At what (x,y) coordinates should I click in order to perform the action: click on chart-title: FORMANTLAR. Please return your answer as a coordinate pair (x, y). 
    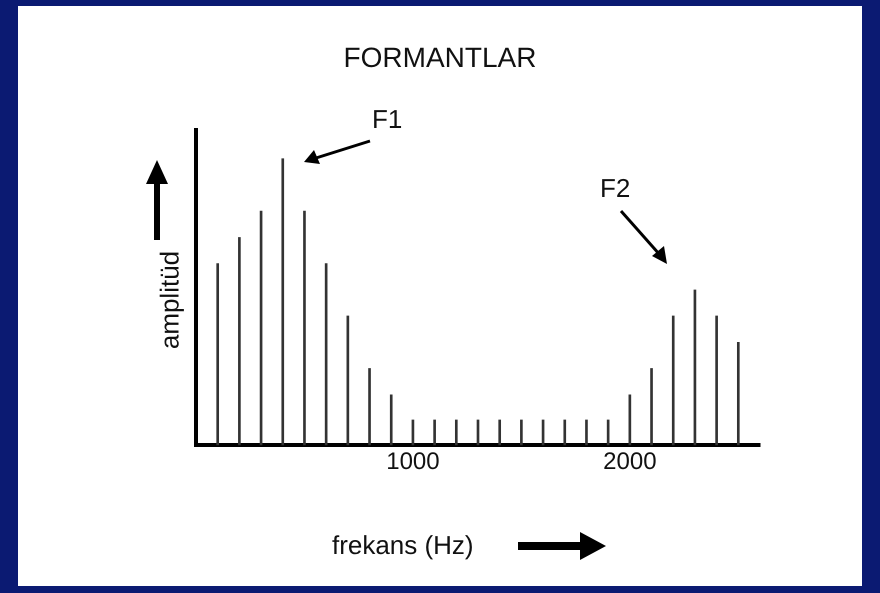
    Looking at the image, I should click on (440, 58).